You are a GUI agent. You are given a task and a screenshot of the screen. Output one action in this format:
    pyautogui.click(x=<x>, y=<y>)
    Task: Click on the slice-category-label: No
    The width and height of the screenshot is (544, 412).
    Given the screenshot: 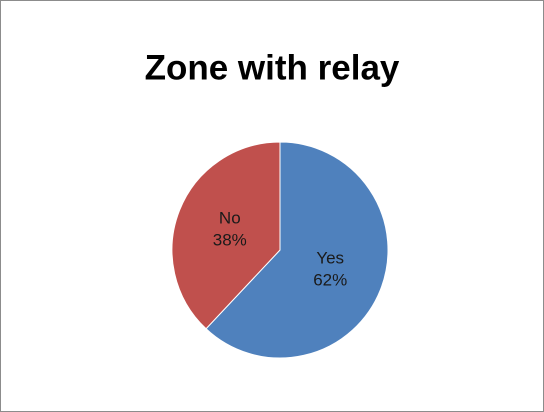 What is the action you would take?
    pyautogui.click(x=230, y=218)
    